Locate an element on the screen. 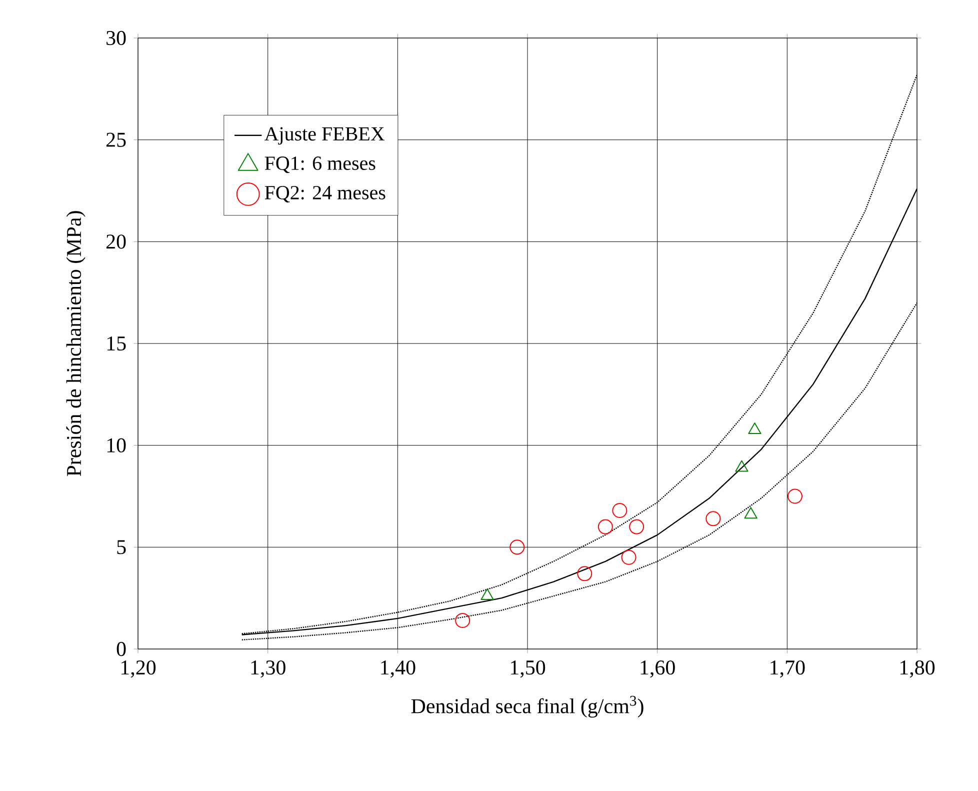 The image size is (978, 791). y-tick-label: 25 is located at coordinates (116, 139).